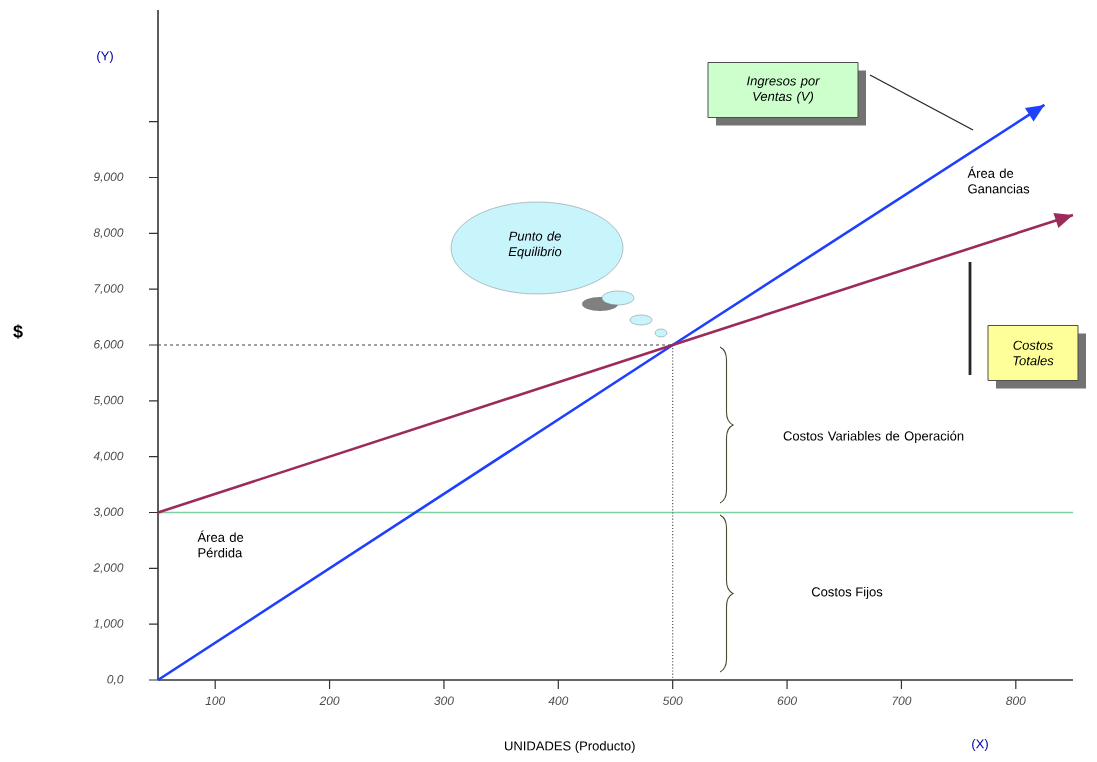 Image resolution: width=1097 pixels, height=762 pixels. Describe the element at coordinates (998, 180) in the screenshot. I see `annotation: Área de Ganancias` at that location.